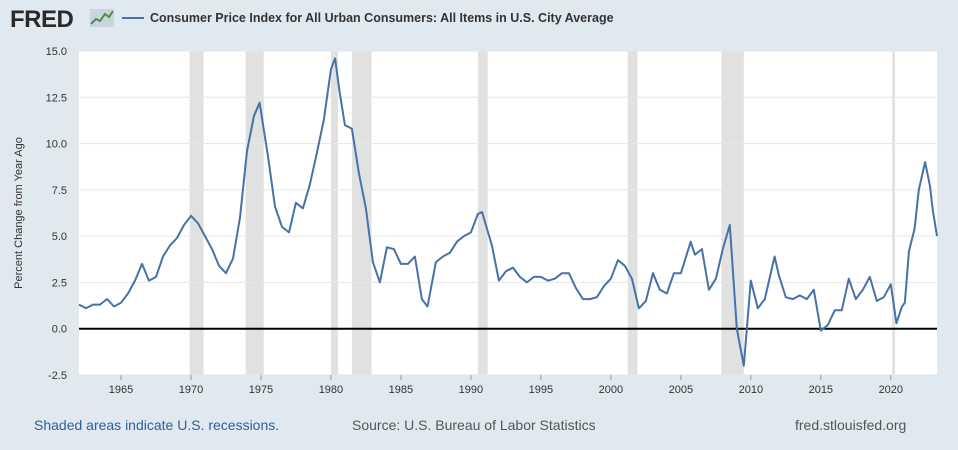 Image resolution: width=958 pixels, height=450 pixels. I want to click on y-tick-label: 10.0, so click(56, 145).